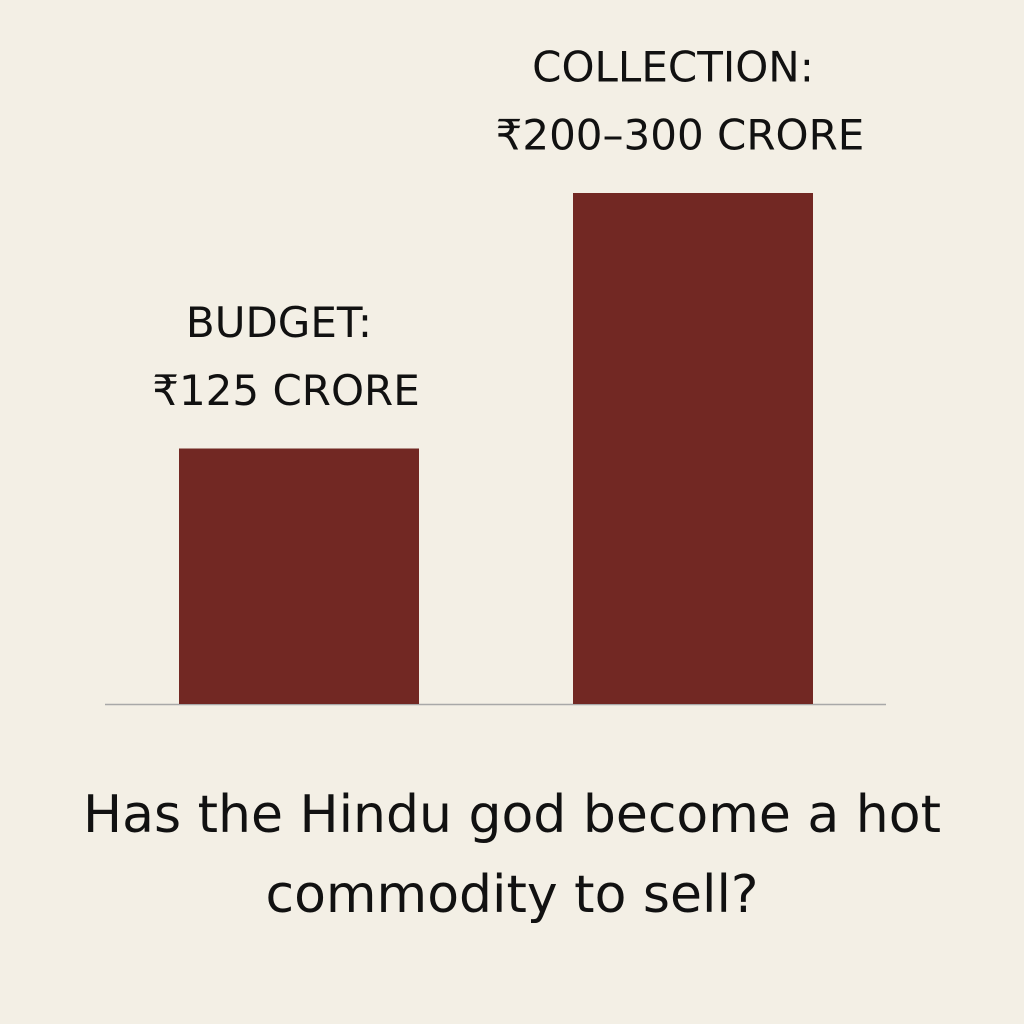 The height and width of the screenshot is (1024, 1024). What do you see at coordinates (680, 135) in the screenshot?
I see `value-label: ₹200–300 CRORE` at bounding box center [680, 135].